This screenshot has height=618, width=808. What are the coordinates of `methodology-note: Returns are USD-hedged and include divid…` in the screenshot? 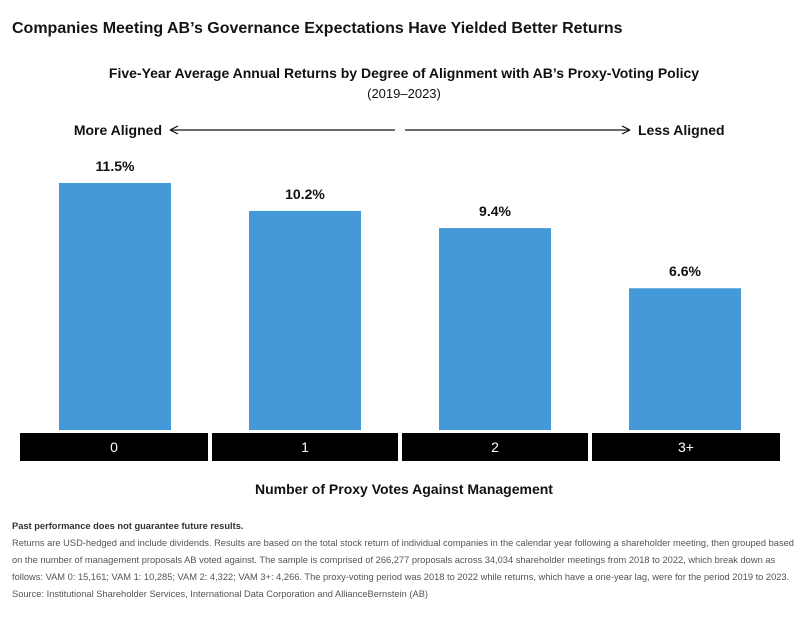 It's located at (403, 560).